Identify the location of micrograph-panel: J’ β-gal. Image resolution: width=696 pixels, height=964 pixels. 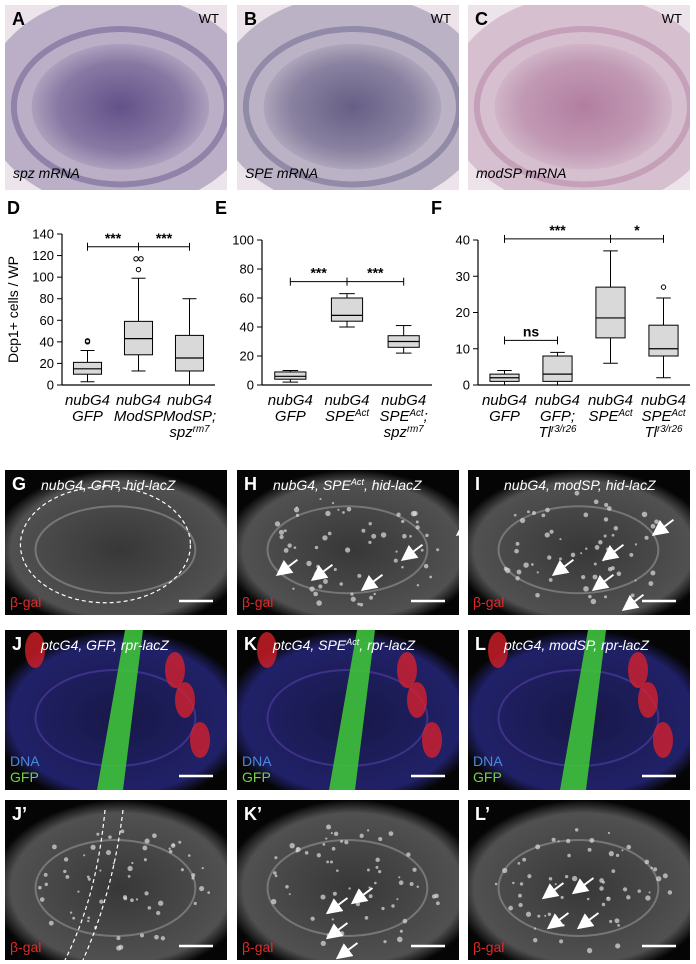
(116, 880).